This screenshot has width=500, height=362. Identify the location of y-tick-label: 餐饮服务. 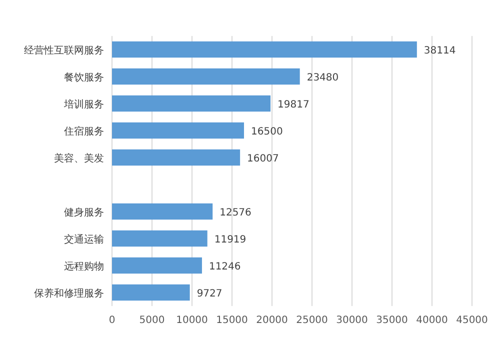
(84, 78).